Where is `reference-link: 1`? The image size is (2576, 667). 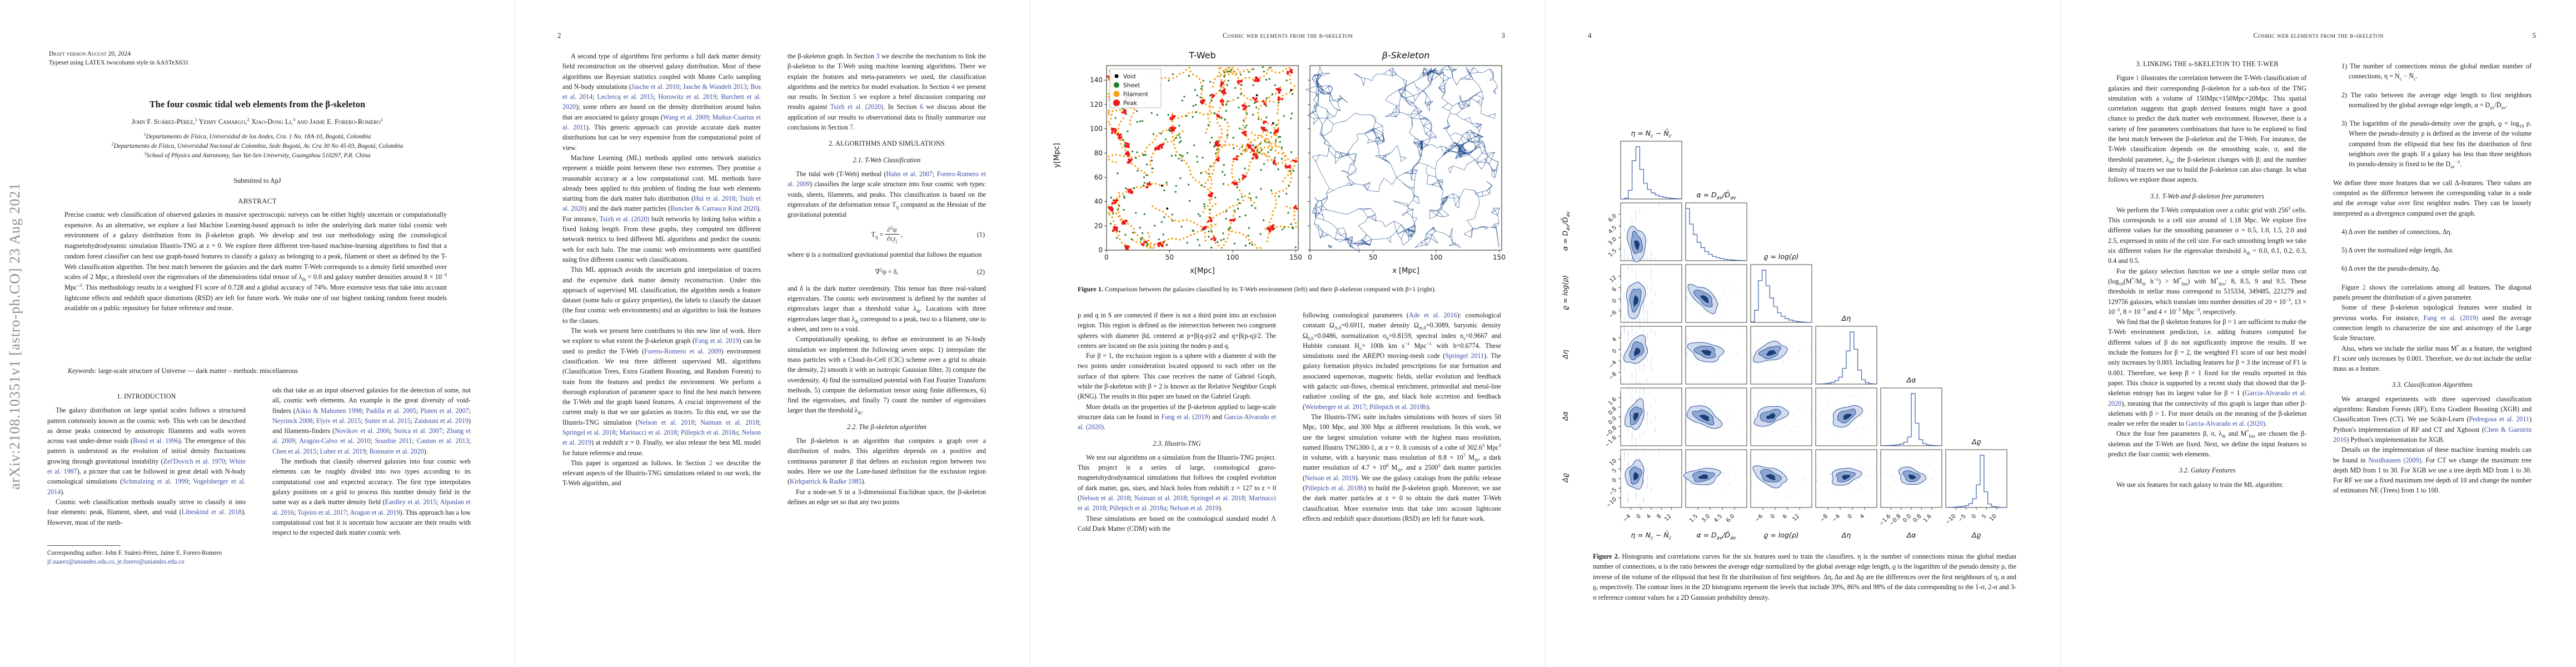 reference-link: 1 is located at coordinates (2137, 78).